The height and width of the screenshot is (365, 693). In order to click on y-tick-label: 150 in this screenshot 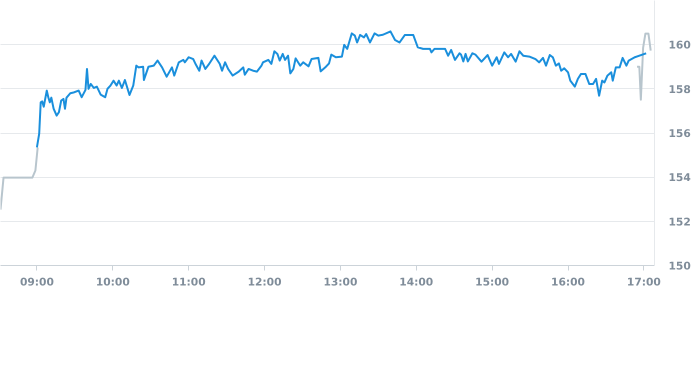, I will do `click(679, 266)`.